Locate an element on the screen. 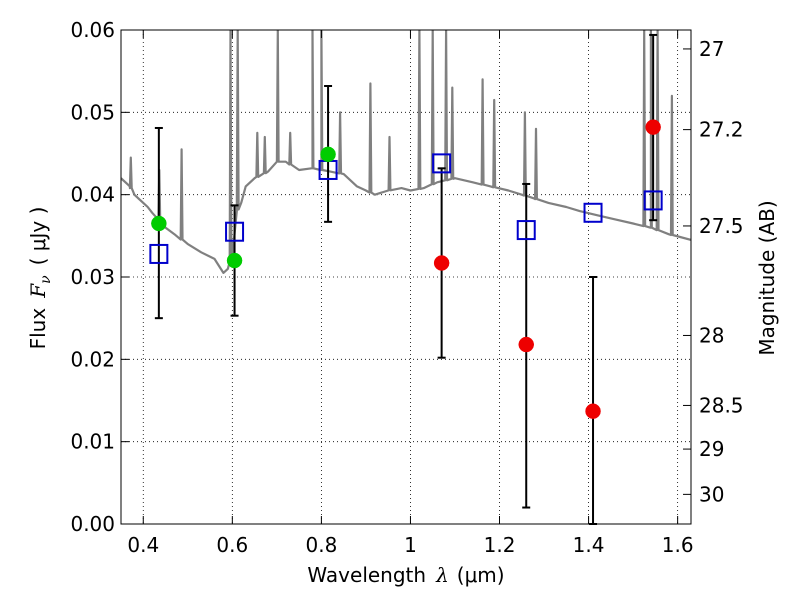 The width and height of the screenshot is (800, 600). x-tick-label: 0.4 is located at coordinates (143, 545).